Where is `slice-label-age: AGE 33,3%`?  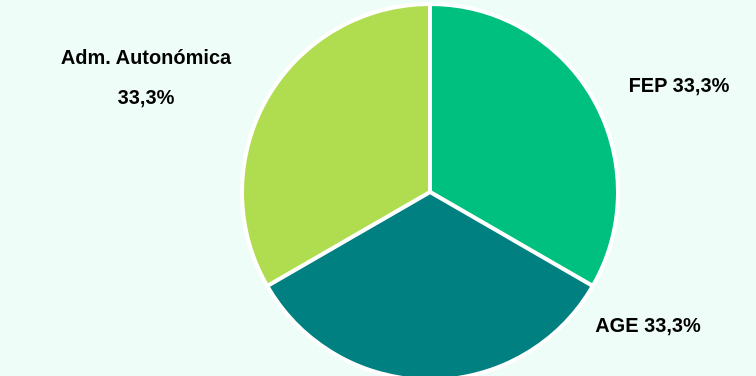 slice-label-age: AGE 33,3% is located at coordinates (648, 326).